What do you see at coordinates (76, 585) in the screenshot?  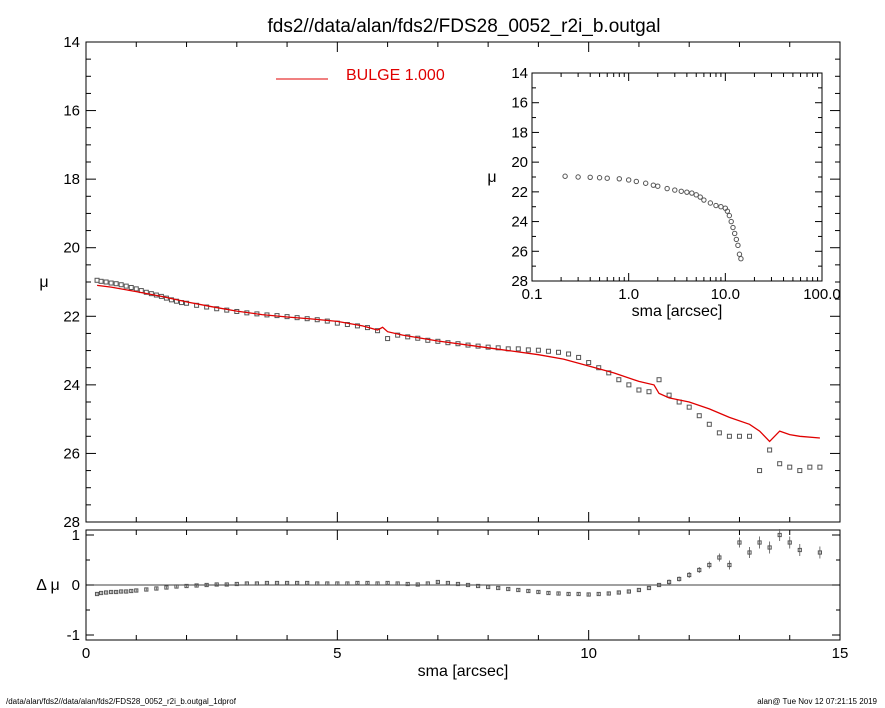 I see `residual-y-tick-label: 0` at bounding box center [76, 585].